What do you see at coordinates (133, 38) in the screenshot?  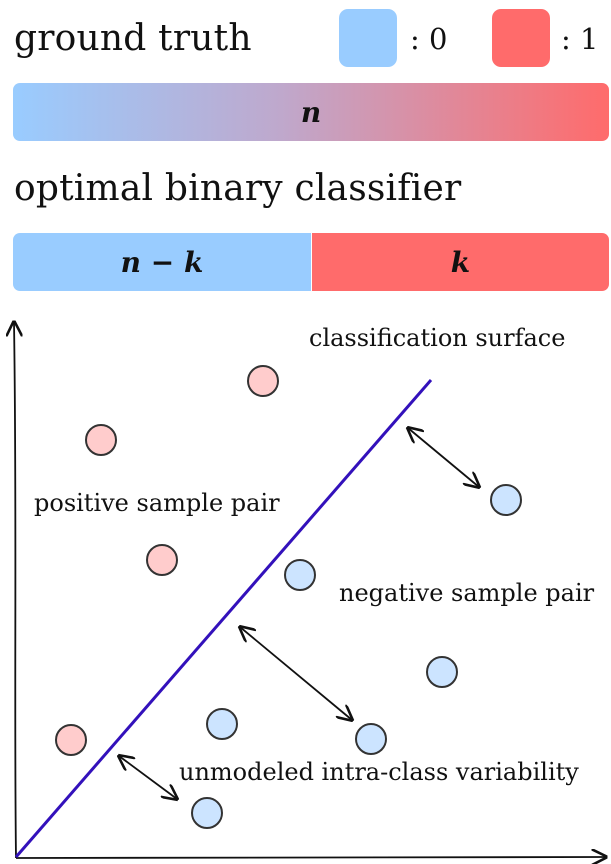 I see `ground-truth-title: ground truth` at bounding box center [133, 38].